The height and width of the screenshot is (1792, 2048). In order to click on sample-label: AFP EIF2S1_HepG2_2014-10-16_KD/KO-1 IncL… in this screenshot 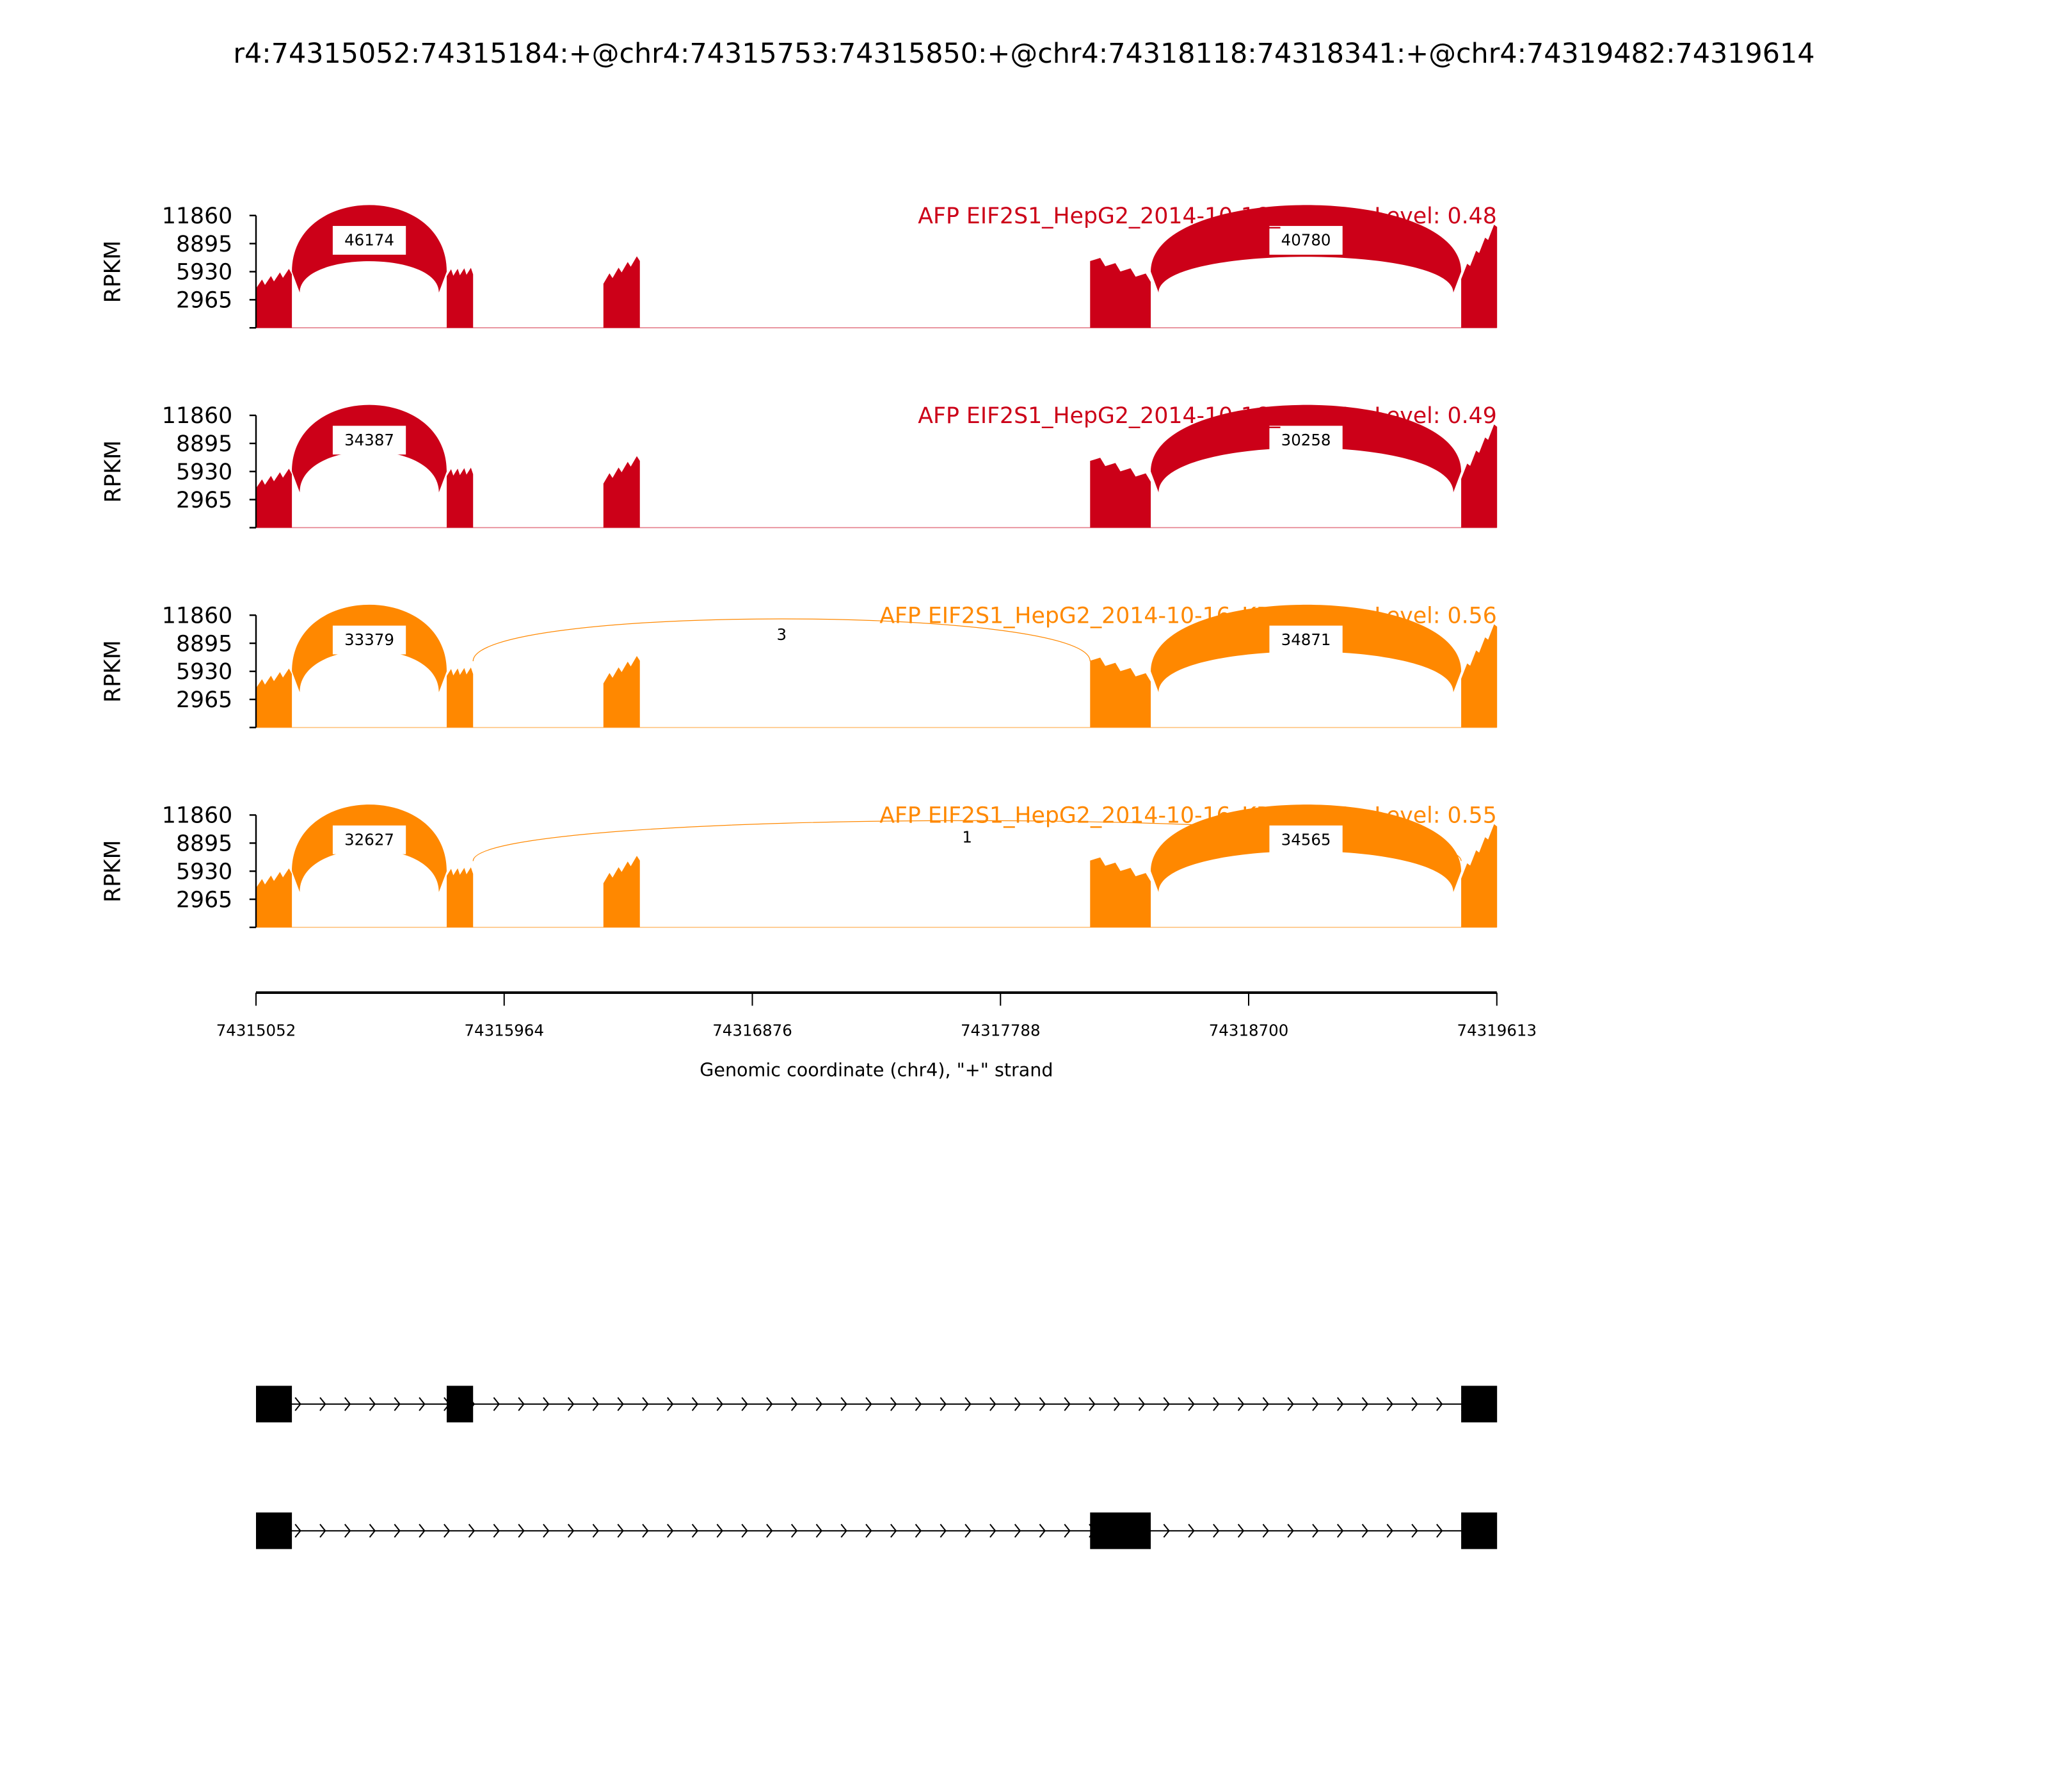, I will do `click(1188, 615)`.